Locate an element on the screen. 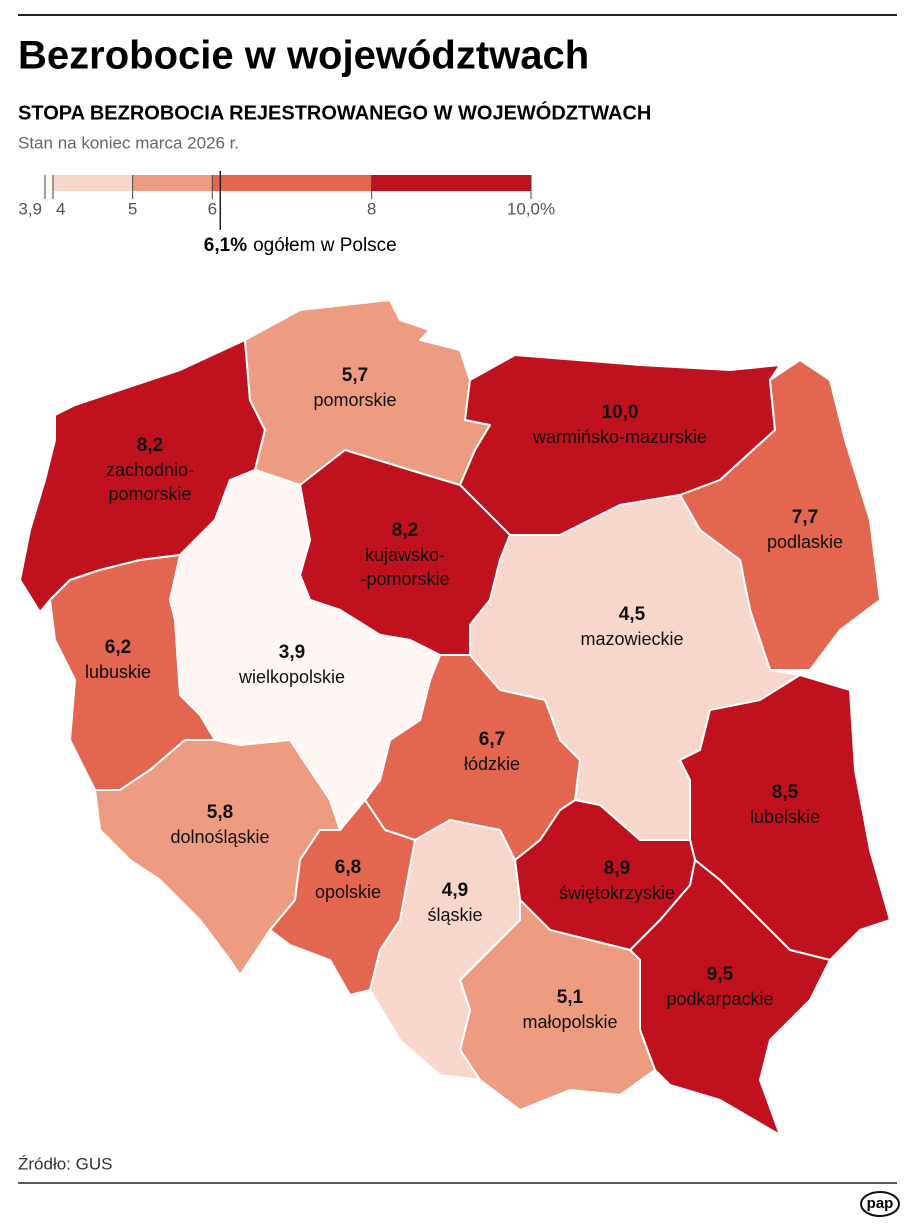 This screenshot has height=1226, width=915. legend-tick-label: 10,0% is located at coordinates (531, 208).